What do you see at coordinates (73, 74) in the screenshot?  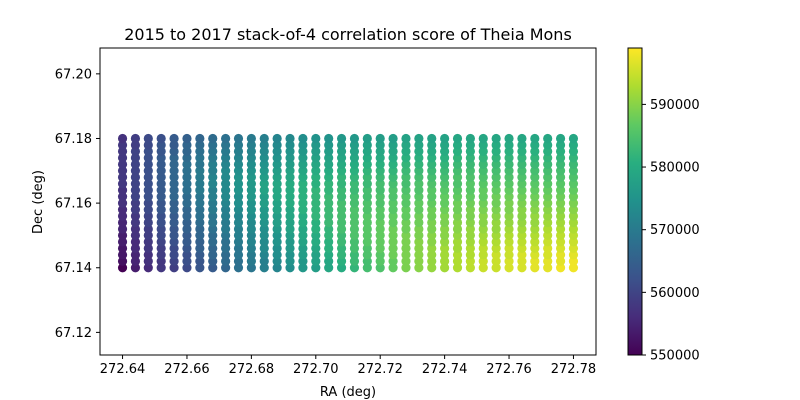 I see `y-tick-label: 67.20` at bounding box center [73, 74].